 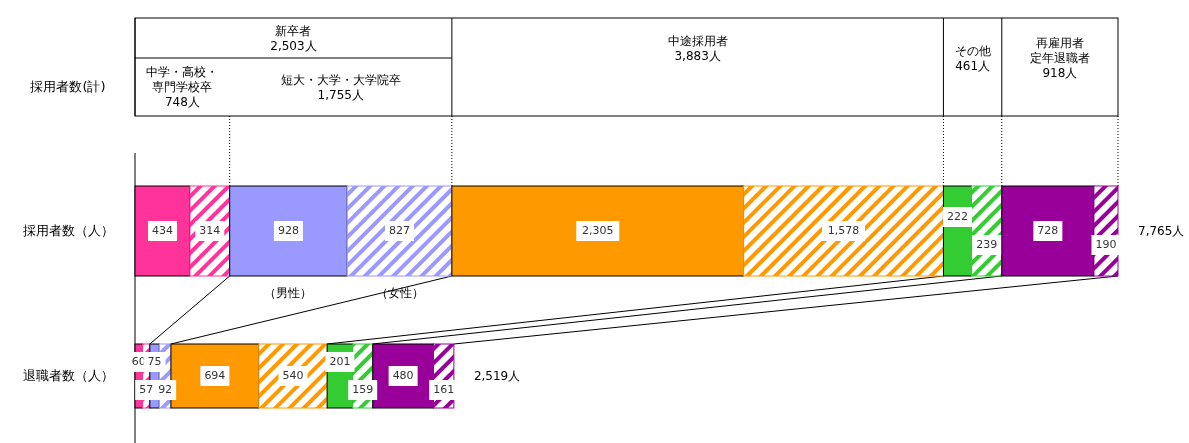 What do you see at coordinates (68, 86) in the screenshot?
I see `text: 採用者数(計)` at bounding box center [68, 86].